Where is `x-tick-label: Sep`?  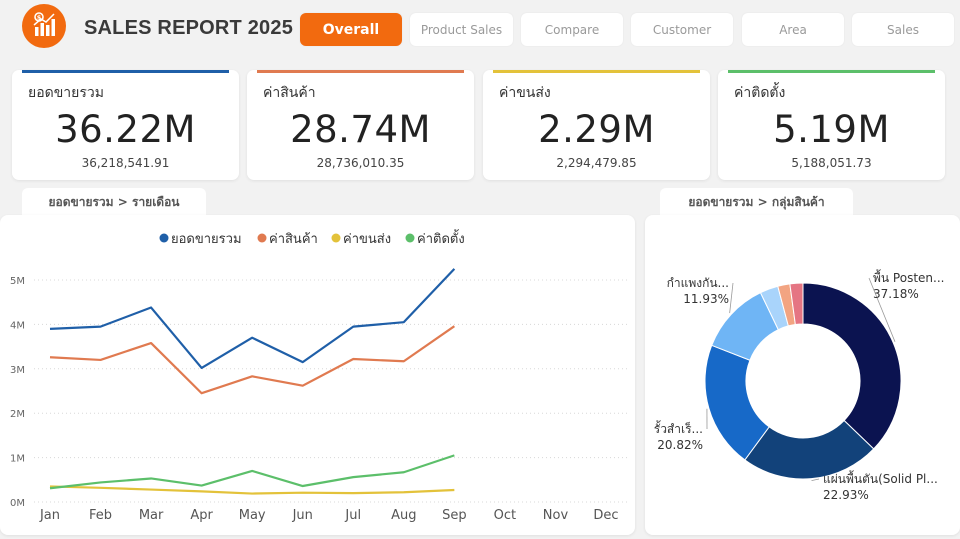 x-tick-label: Sep is located at coordinates (454, 515).